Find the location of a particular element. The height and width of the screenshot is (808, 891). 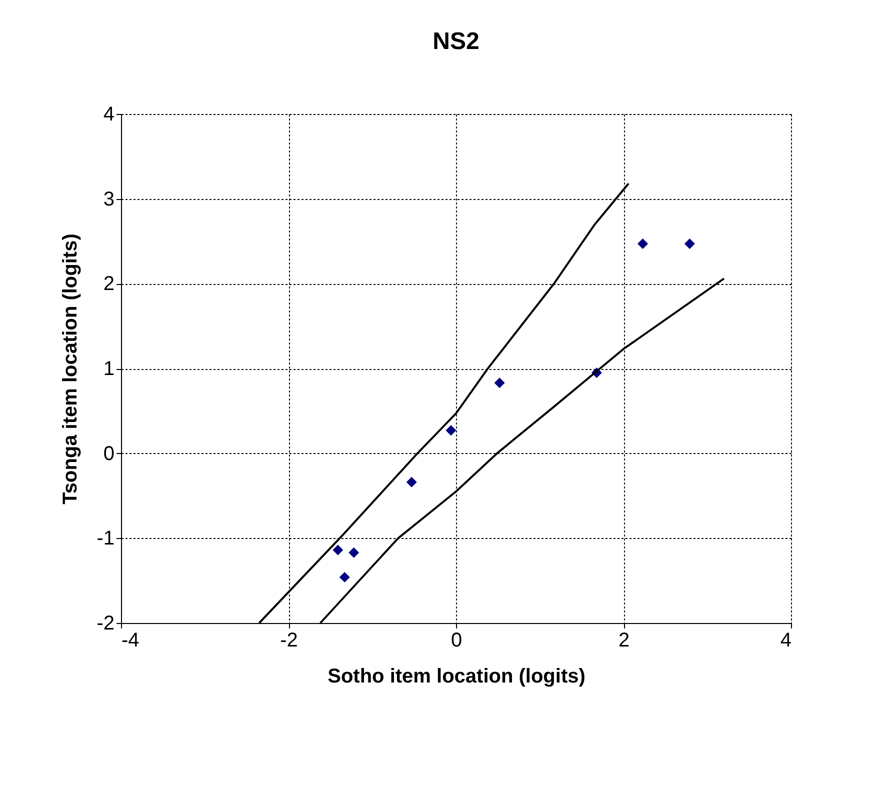

x-tick-label: -2 is located at coordinates (289, 641).